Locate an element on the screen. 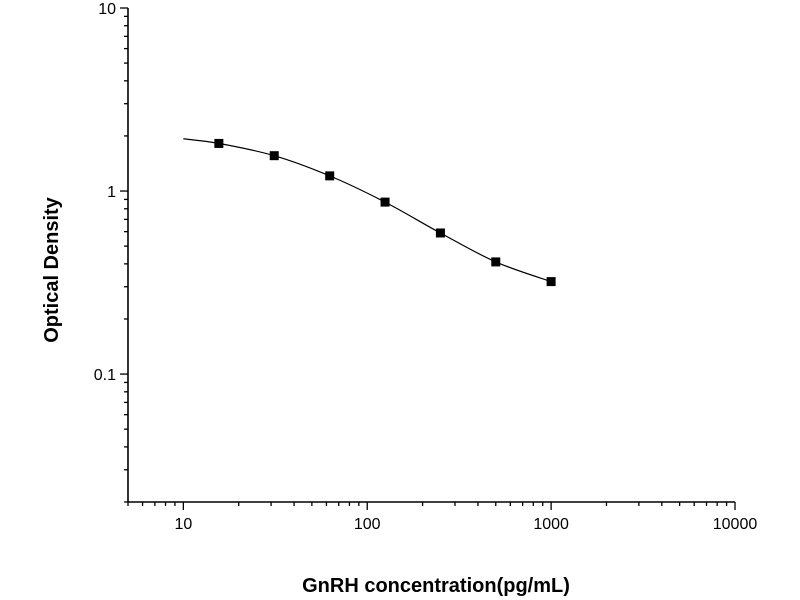 The width and height of the screenshot is (800, 600). x-tick-label: 1000 is located at coordinates (551, 524).